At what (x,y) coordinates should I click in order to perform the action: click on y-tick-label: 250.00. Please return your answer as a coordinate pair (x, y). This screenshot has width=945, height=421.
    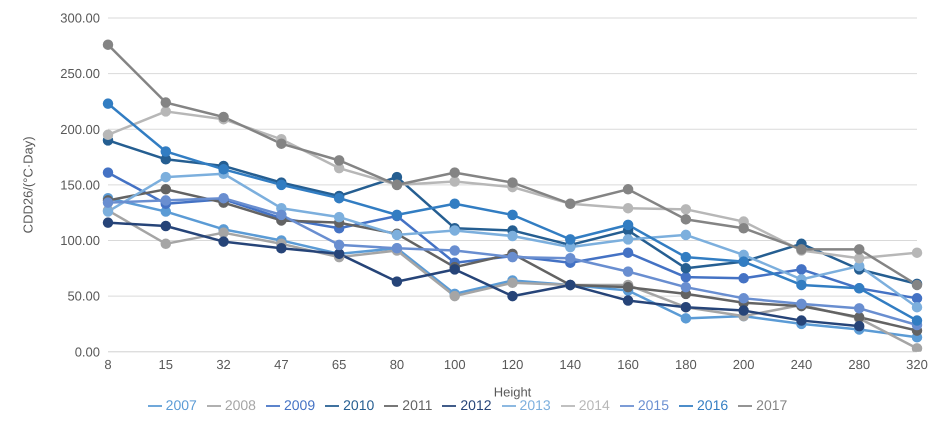
    Looking at the image, I should click on (80, 74).